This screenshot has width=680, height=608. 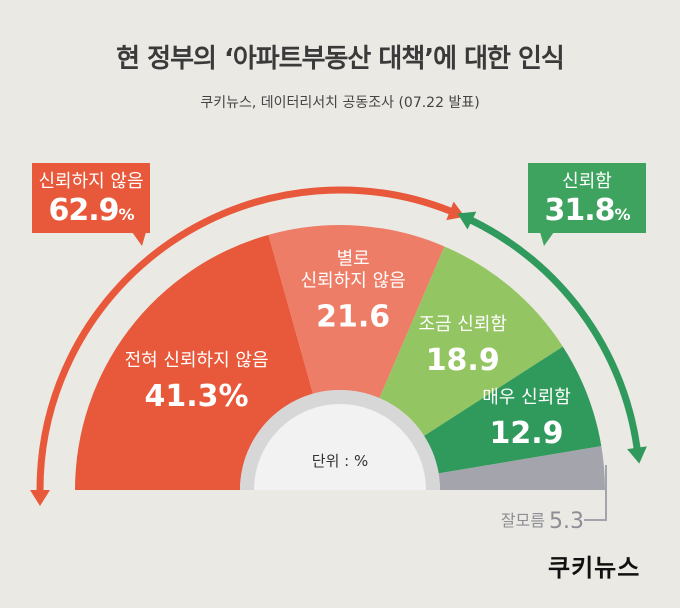 What do you see at coordinates (554, 499) in the screenshot?
I see `slice-label-4: 잘모름 5.3` at bounding box center [554, 499].